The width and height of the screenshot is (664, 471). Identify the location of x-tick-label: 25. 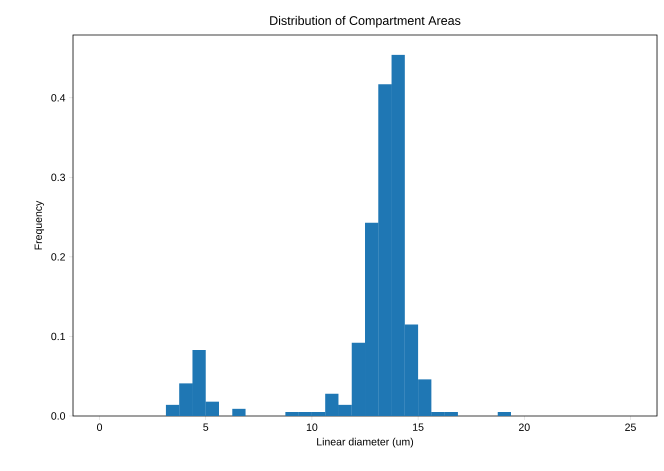
(630, 427).